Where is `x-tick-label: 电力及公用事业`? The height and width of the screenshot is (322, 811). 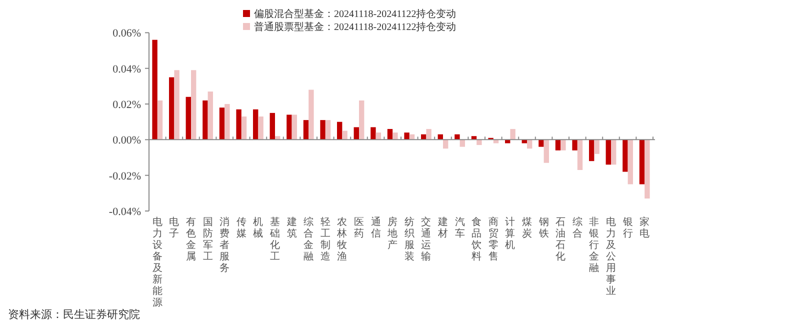
x-tick-label: 电力及公用事业 is located at coordinates (611, 256).